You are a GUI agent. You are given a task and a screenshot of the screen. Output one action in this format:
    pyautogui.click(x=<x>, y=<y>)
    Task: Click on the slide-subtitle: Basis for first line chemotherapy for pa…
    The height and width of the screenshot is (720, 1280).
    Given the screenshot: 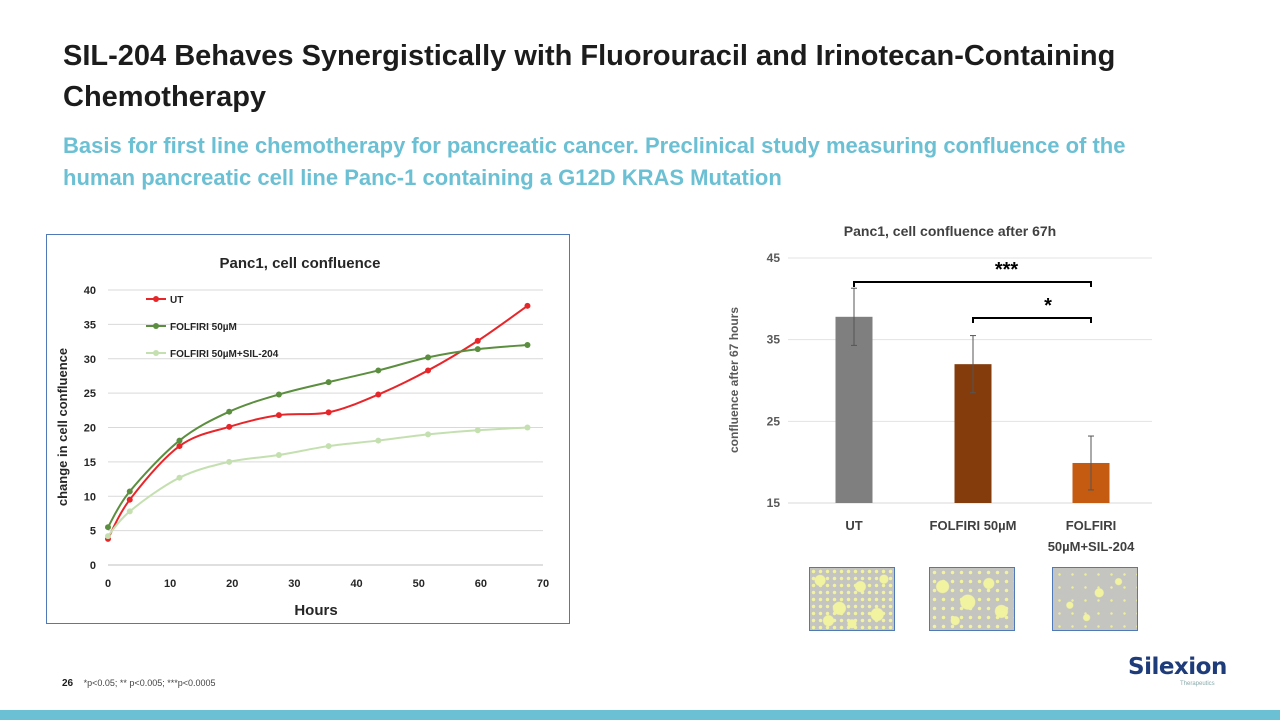 What is the action you would take?
    pyautogui.click(x=594, y=161)
    